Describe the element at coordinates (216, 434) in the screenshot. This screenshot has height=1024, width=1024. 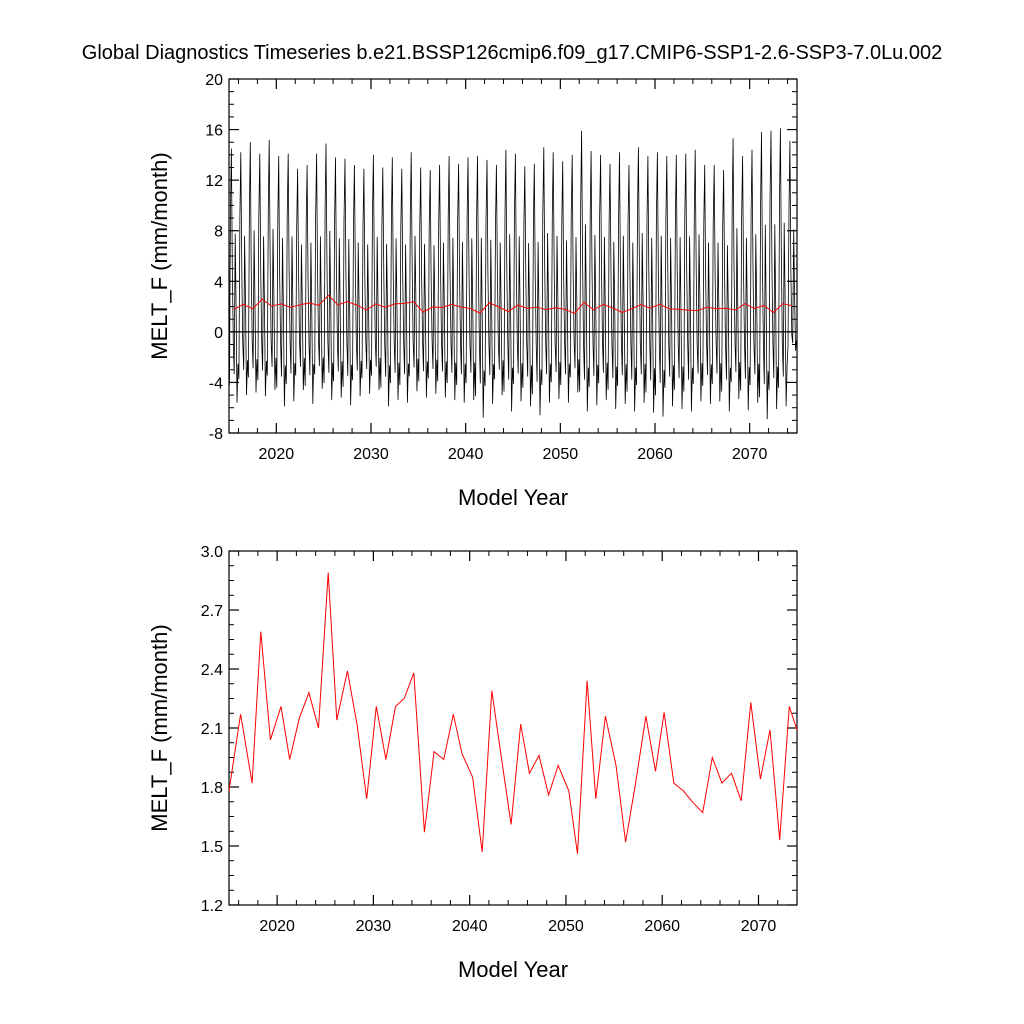
I see `y-tick-label: -8` at that location.